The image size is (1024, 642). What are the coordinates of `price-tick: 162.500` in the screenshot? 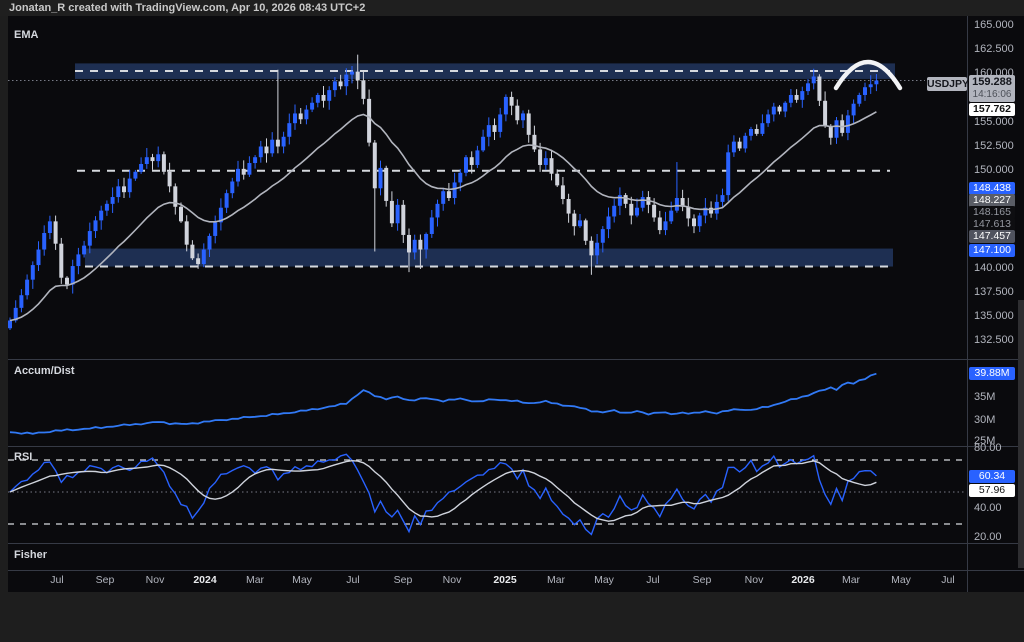 It's located at (994, 48).